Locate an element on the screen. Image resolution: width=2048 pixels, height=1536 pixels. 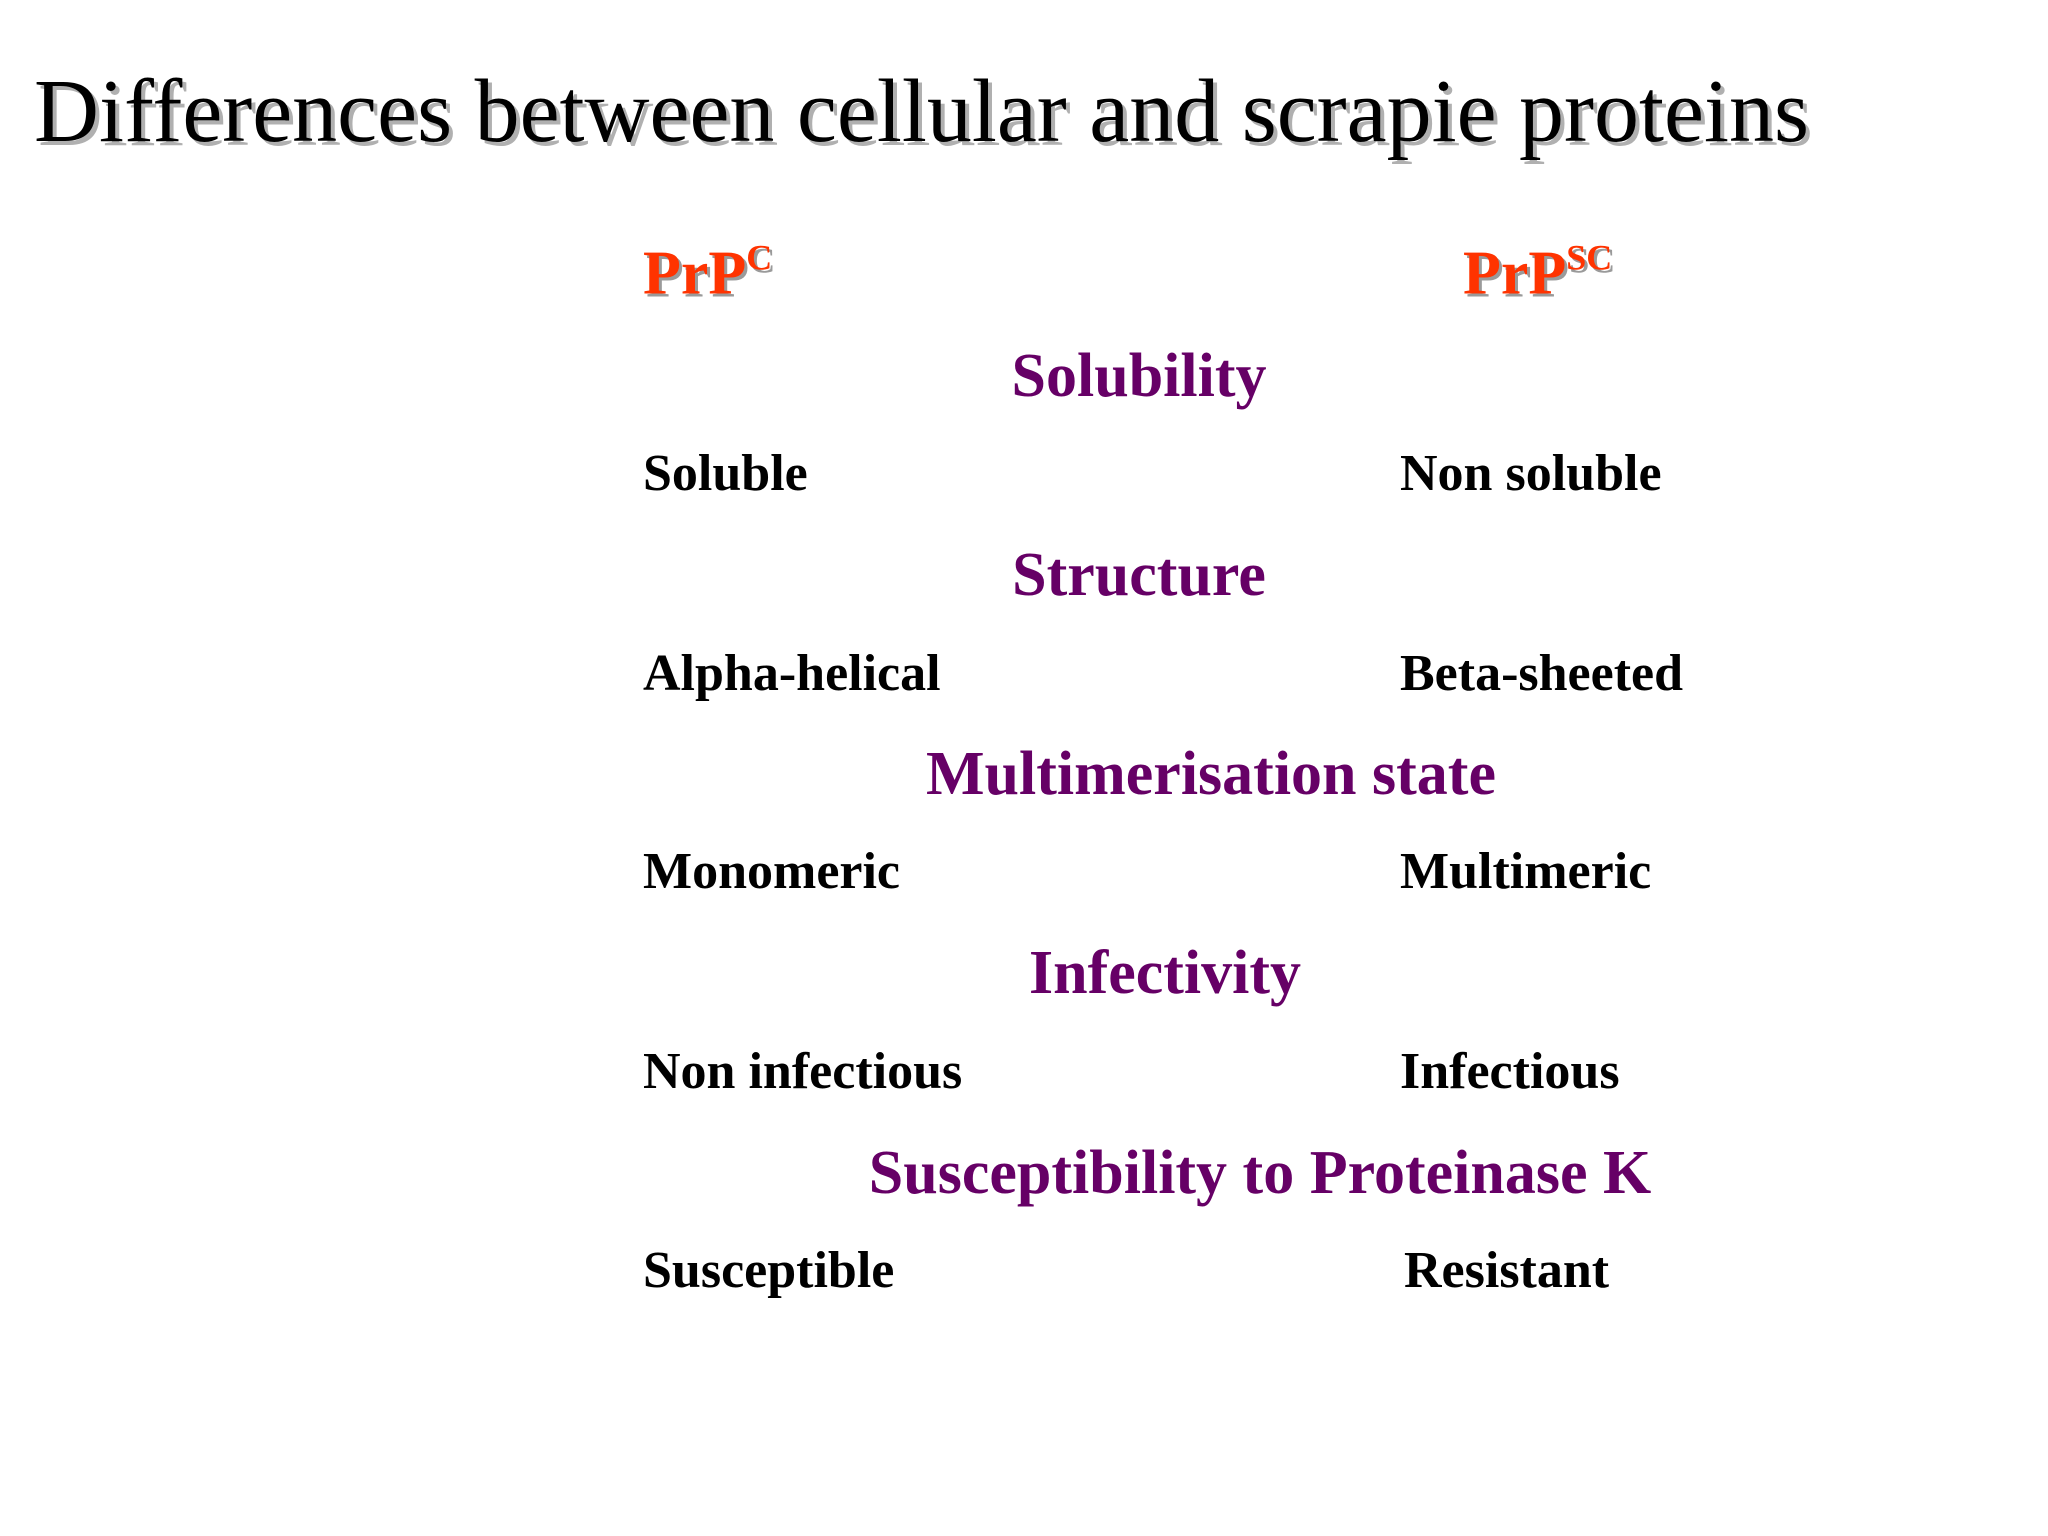
right-value: Beta-sheeted is located at coordinates (1542, 673).